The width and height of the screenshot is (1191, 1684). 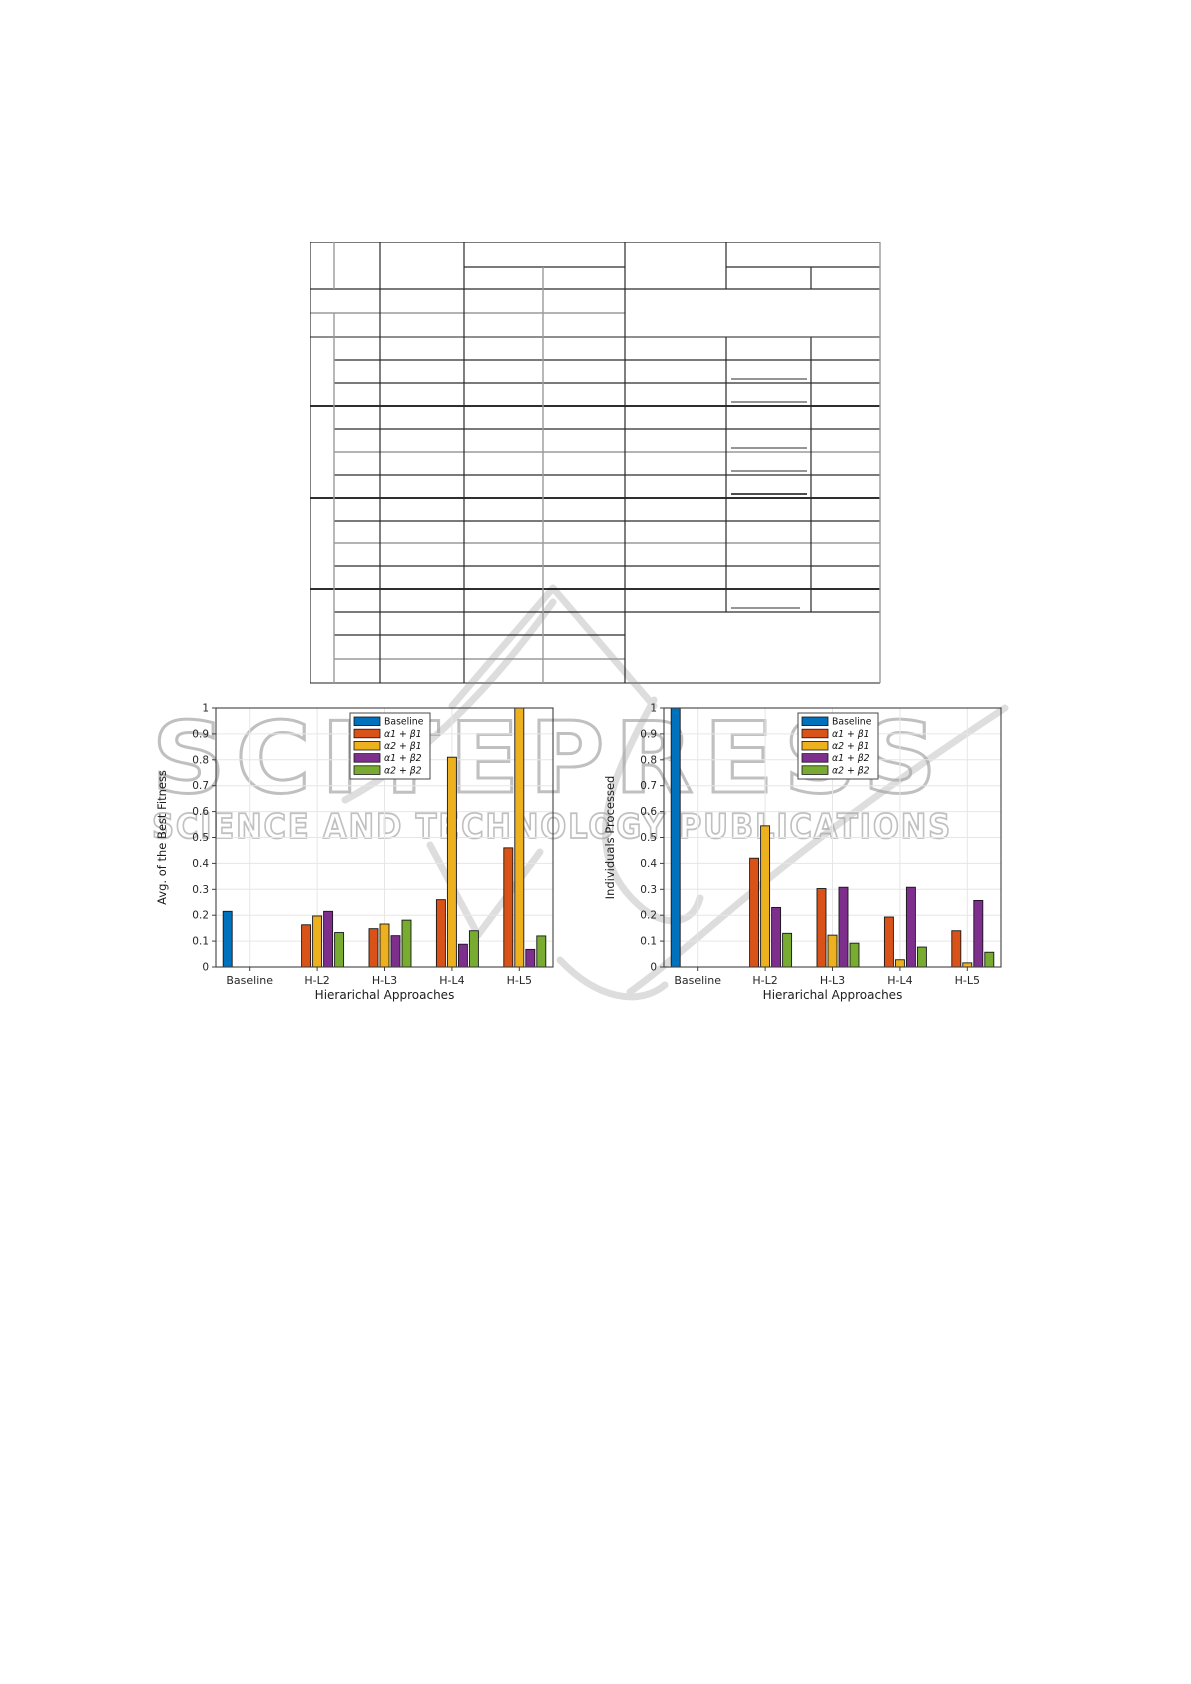 I want to click on bar-Baseline-s0, so click(x=675, y=837).